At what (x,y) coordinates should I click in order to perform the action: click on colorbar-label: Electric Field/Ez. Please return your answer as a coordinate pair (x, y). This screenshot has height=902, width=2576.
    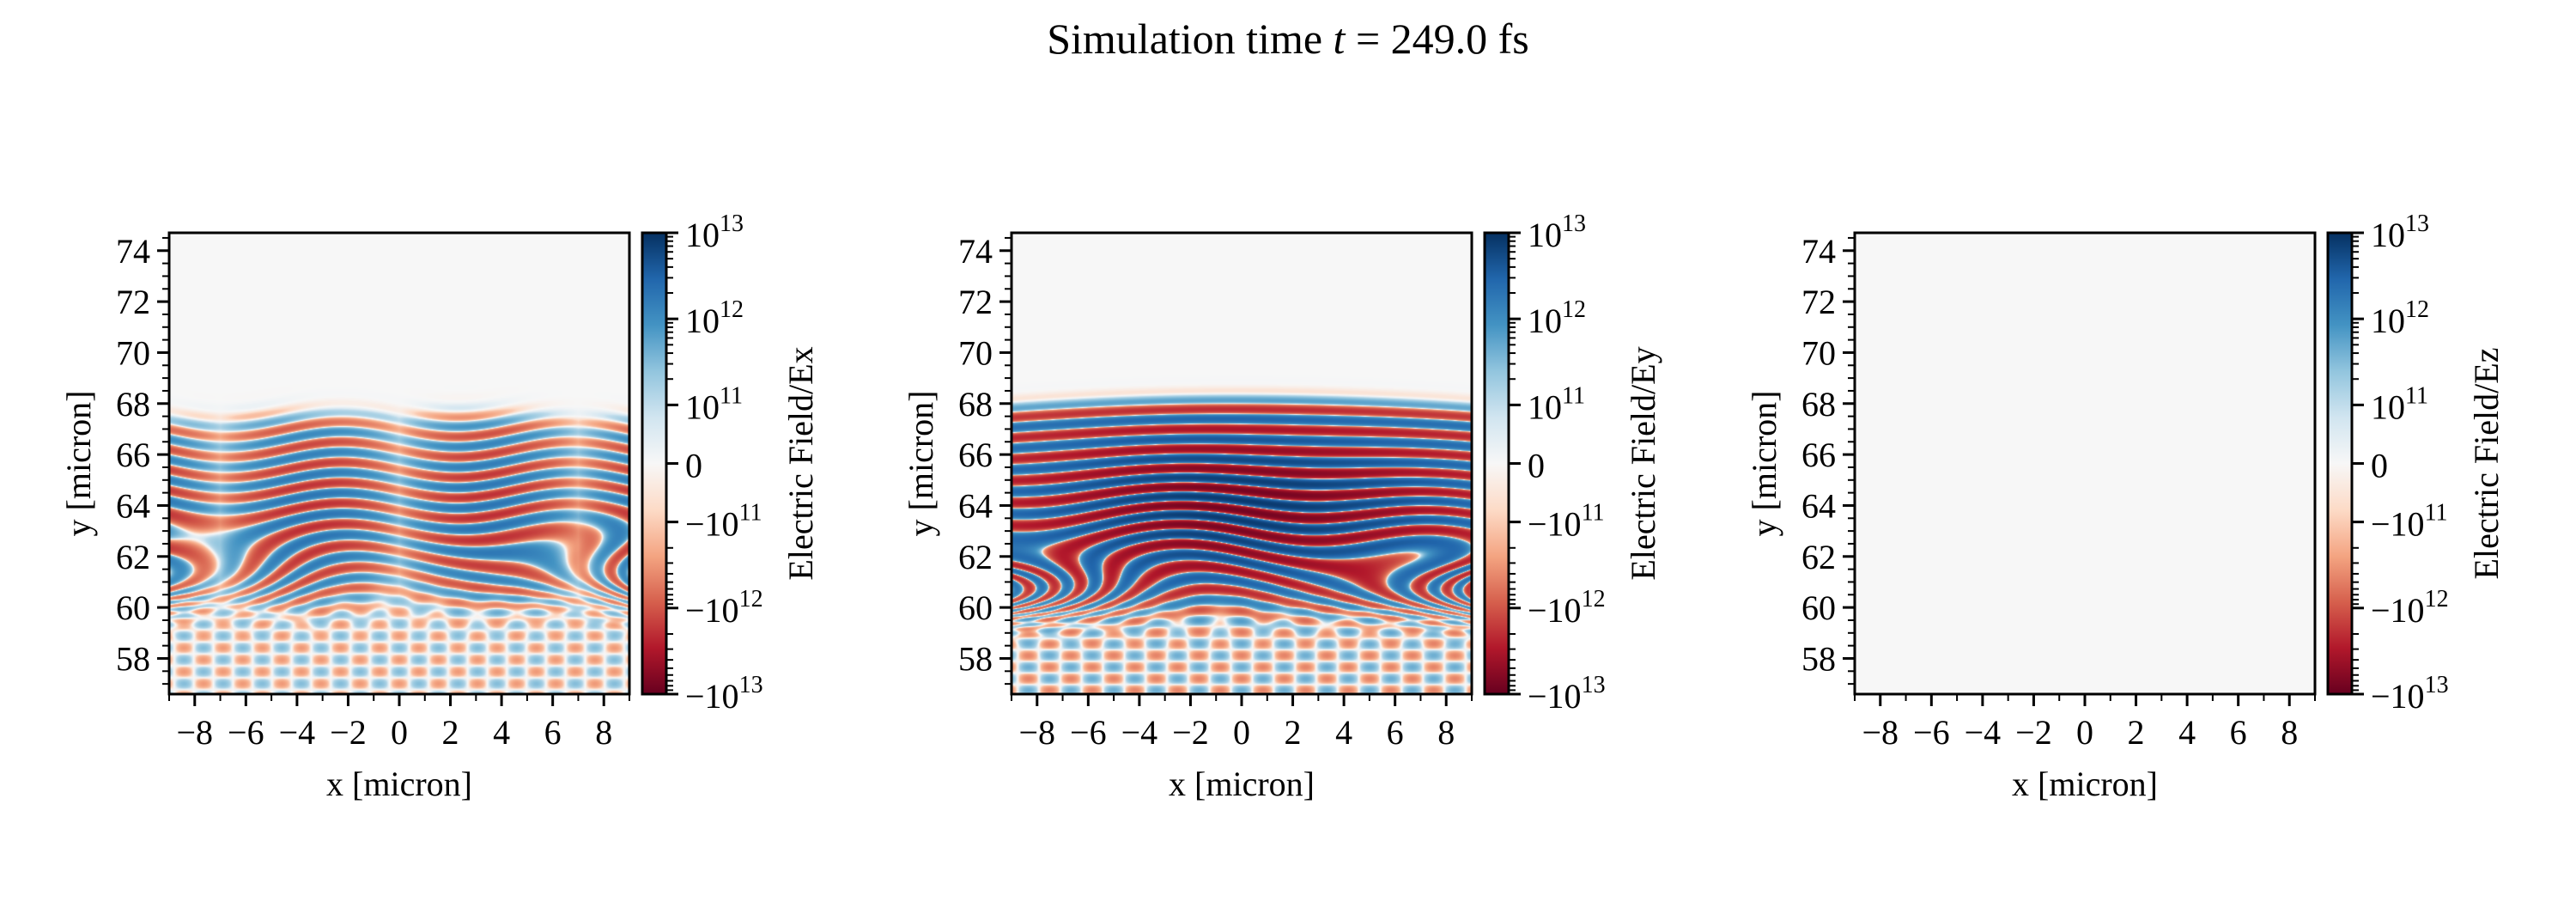
    Looking at the image, I should click on (2486, 464).